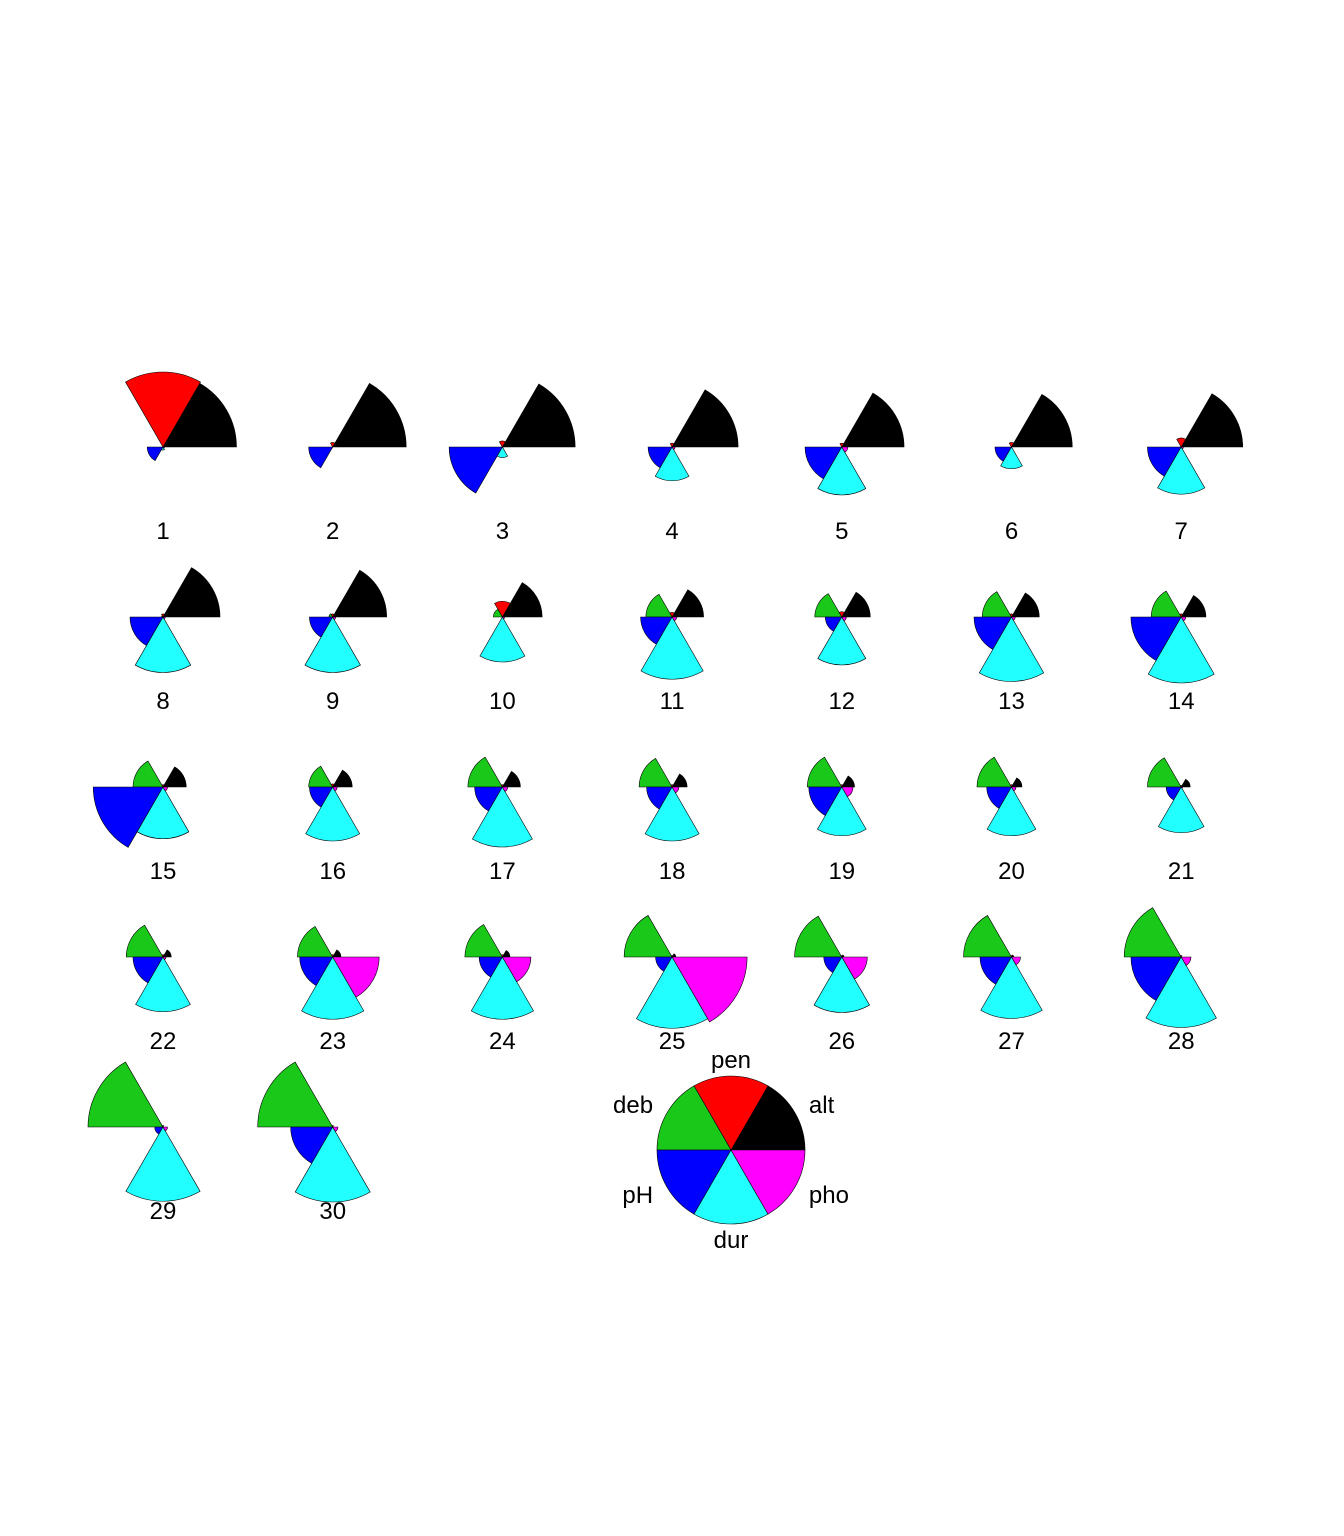 The width and height of the screenshot is (1344, 1536). I want to click on star-19: 19, so click(836, 820).